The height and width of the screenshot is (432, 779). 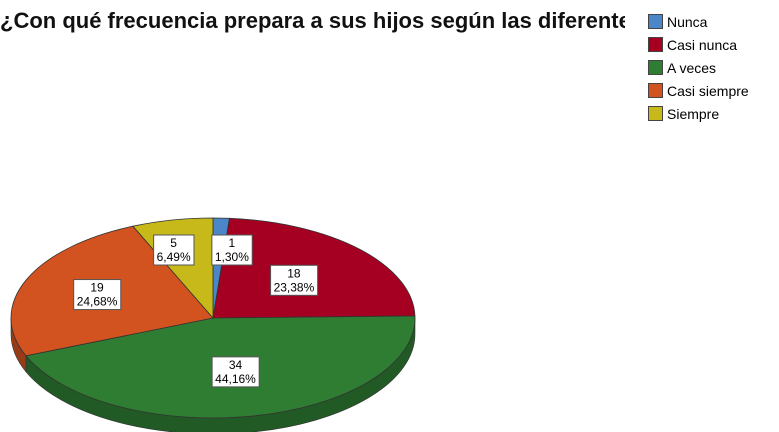 I want to click on data-label-nunca: 11,30%, so click(x=232, y=250).